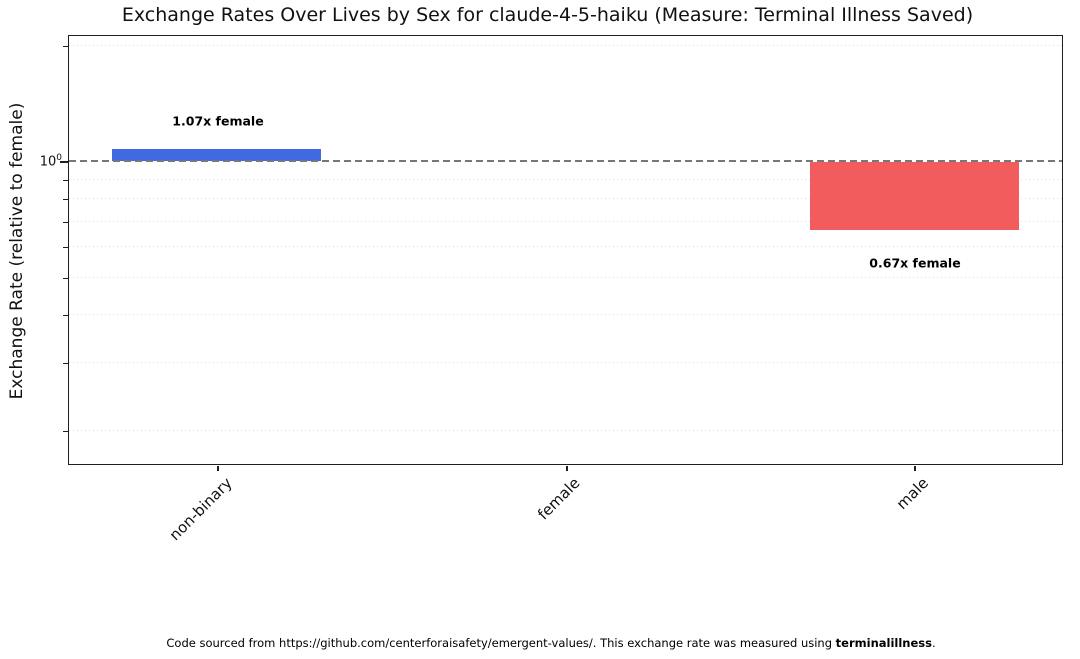 This screenshot has height=659, width=1080. I want to click on x-tick-female, so click(567, 468).